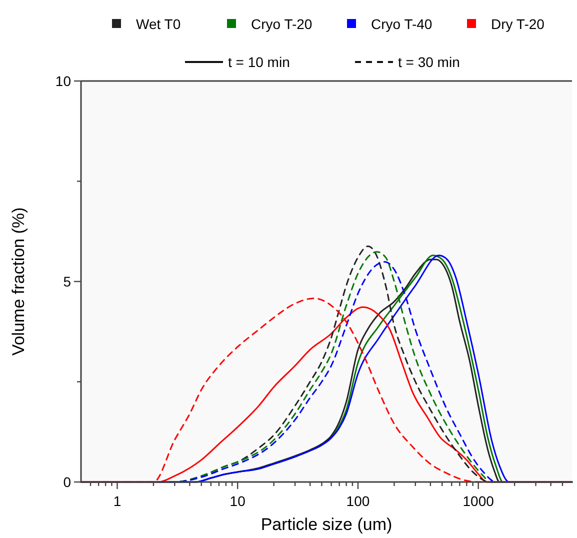  Describe the element at coordinates (326, 524) in the screenshot. I see `x-axis-title: Particle size (um)` at that location.